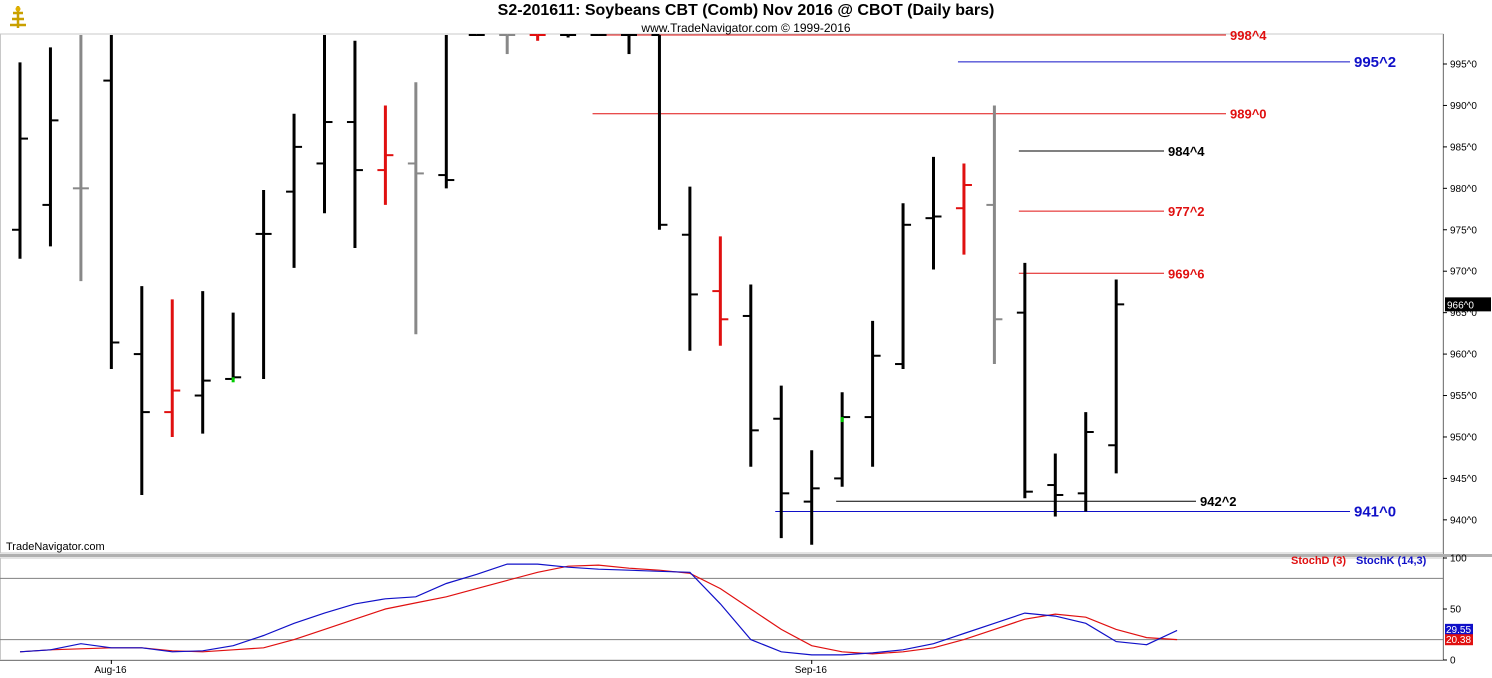 This screenshot has width=1492, height=678. Describe the element at coordinates (1463, 355) in the screenshot. I see `price-axis-tick-label: 960^0` at that location.